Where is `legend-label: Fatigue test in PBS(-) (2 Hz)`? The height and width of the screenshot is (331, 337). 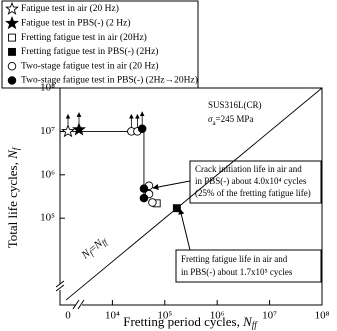 legend-label: Fatigue test in PBS(-) (2 Hz) is located at coordinates (76, 22).